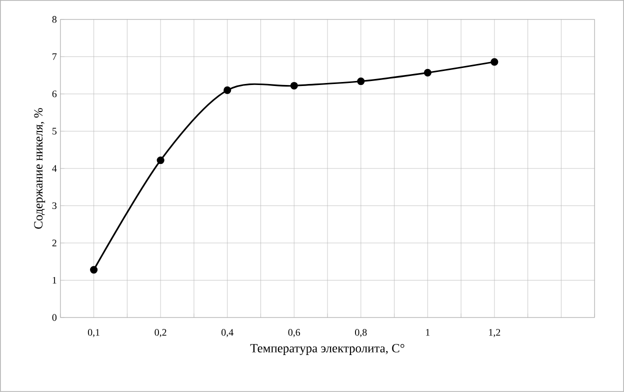 The width and height of the screenshot is (624, 392). Describe the element at coordinates (54, 168) in the screenshot. I see `y-tick-label: 4` at that location.